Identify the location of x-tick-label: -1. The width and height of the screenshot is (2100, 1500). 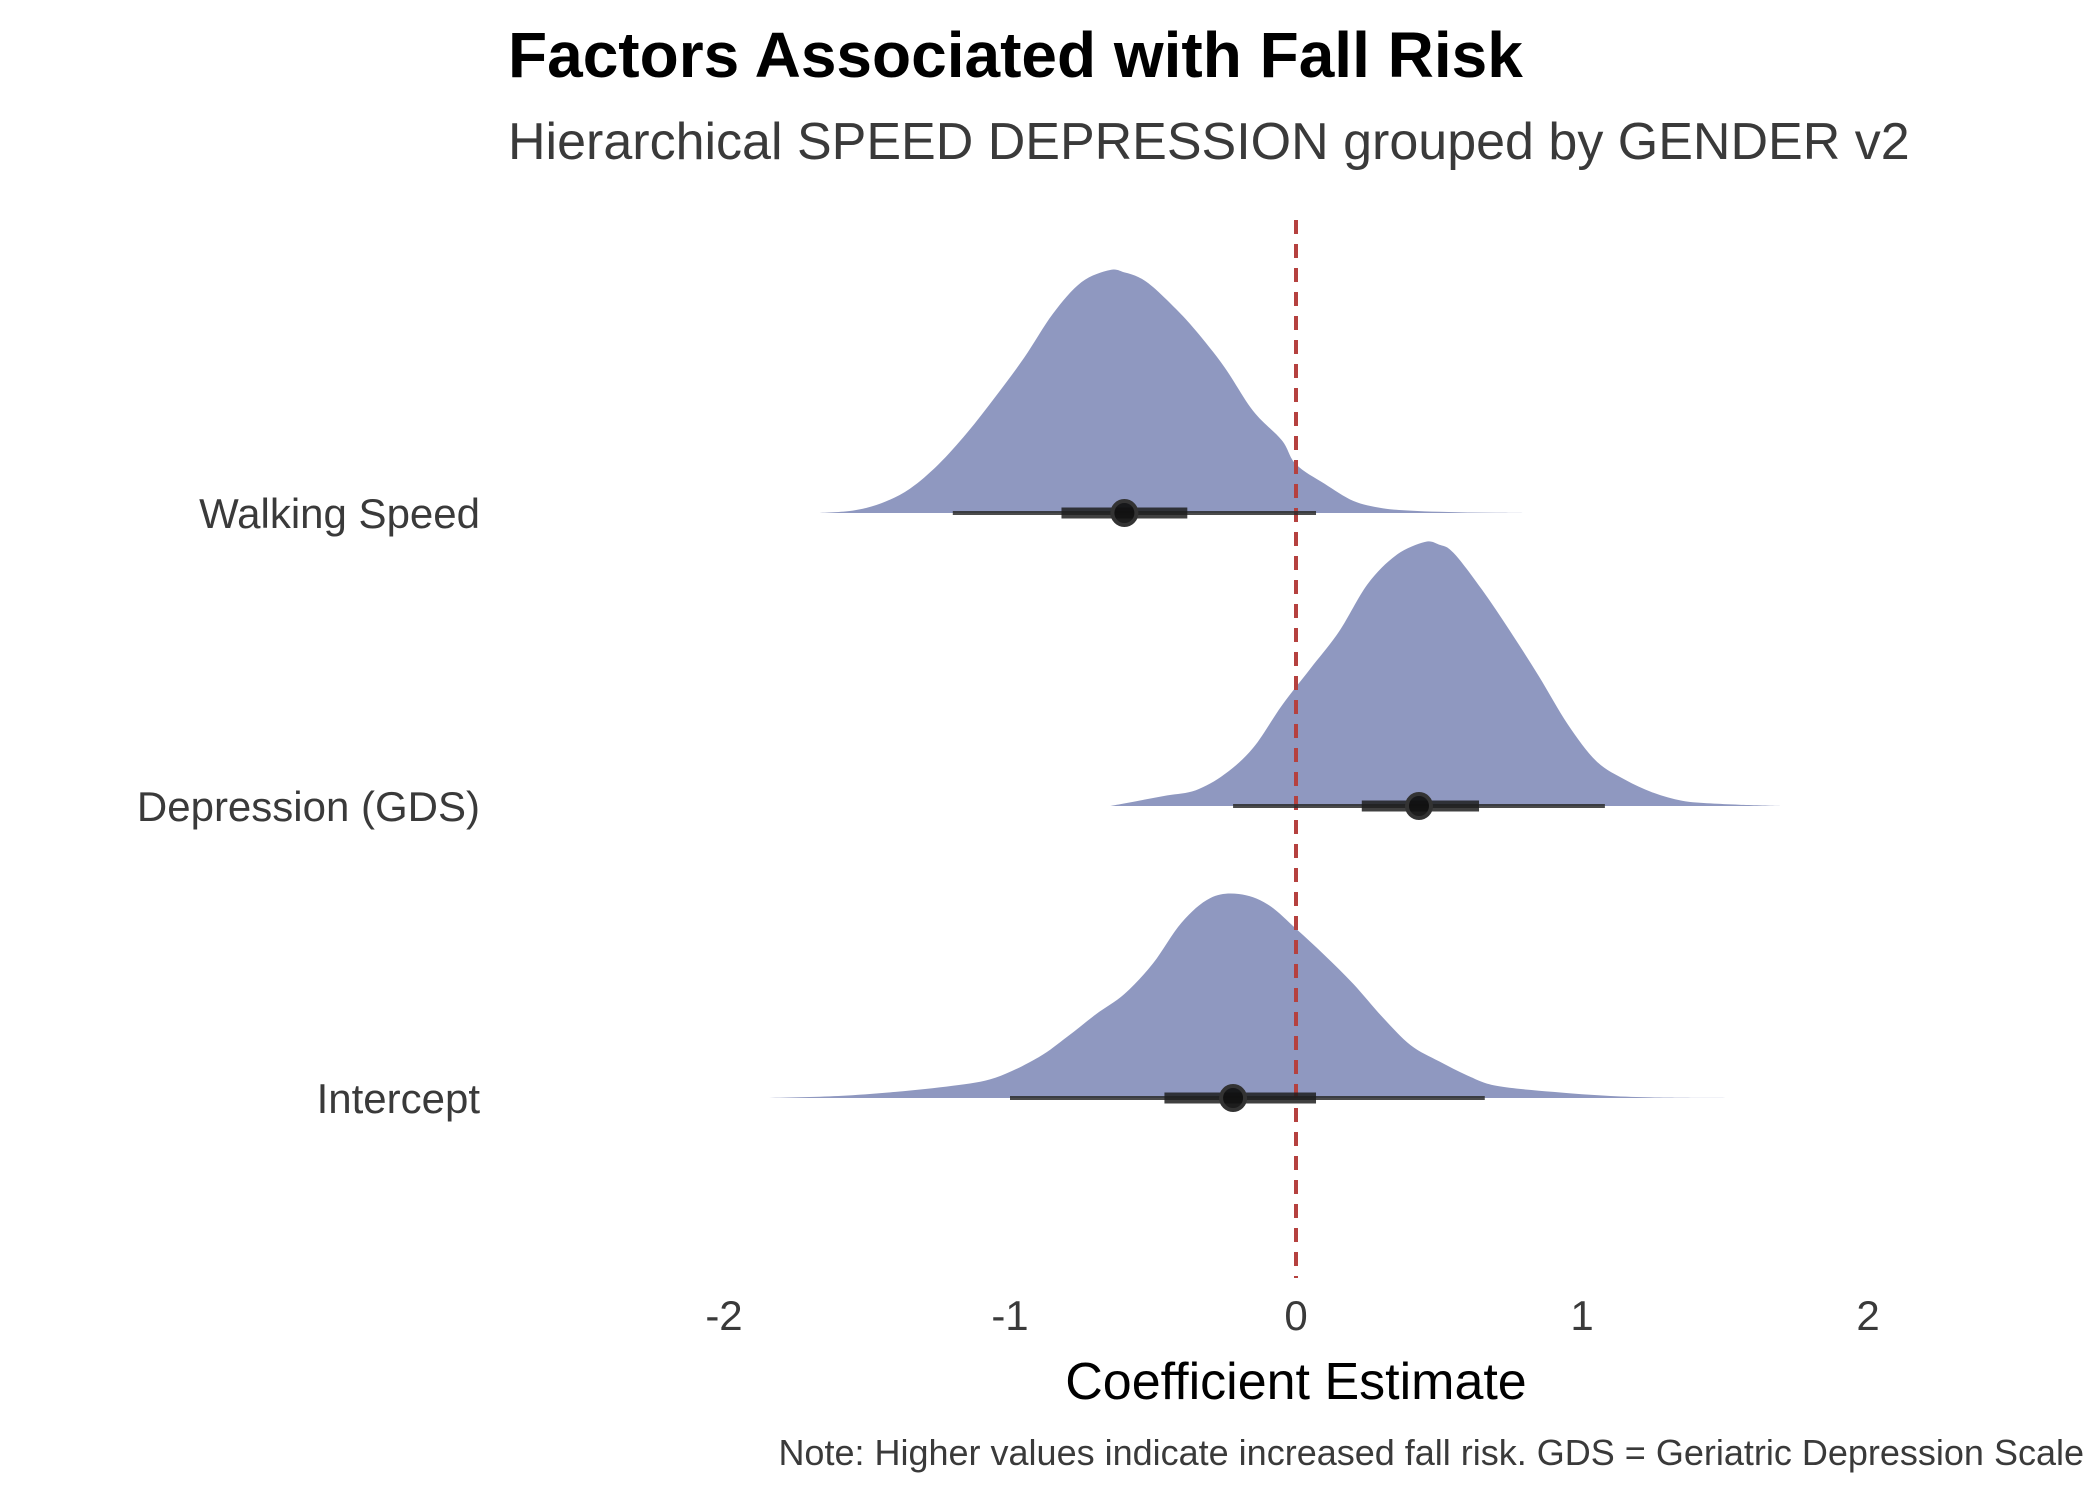
(1009, 1315).